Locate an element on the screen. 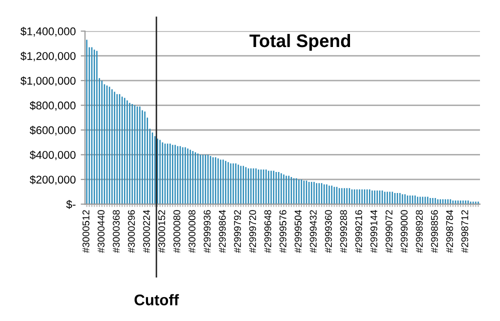  y-tick-label: $600,000 is located at coordinates (53, 131).